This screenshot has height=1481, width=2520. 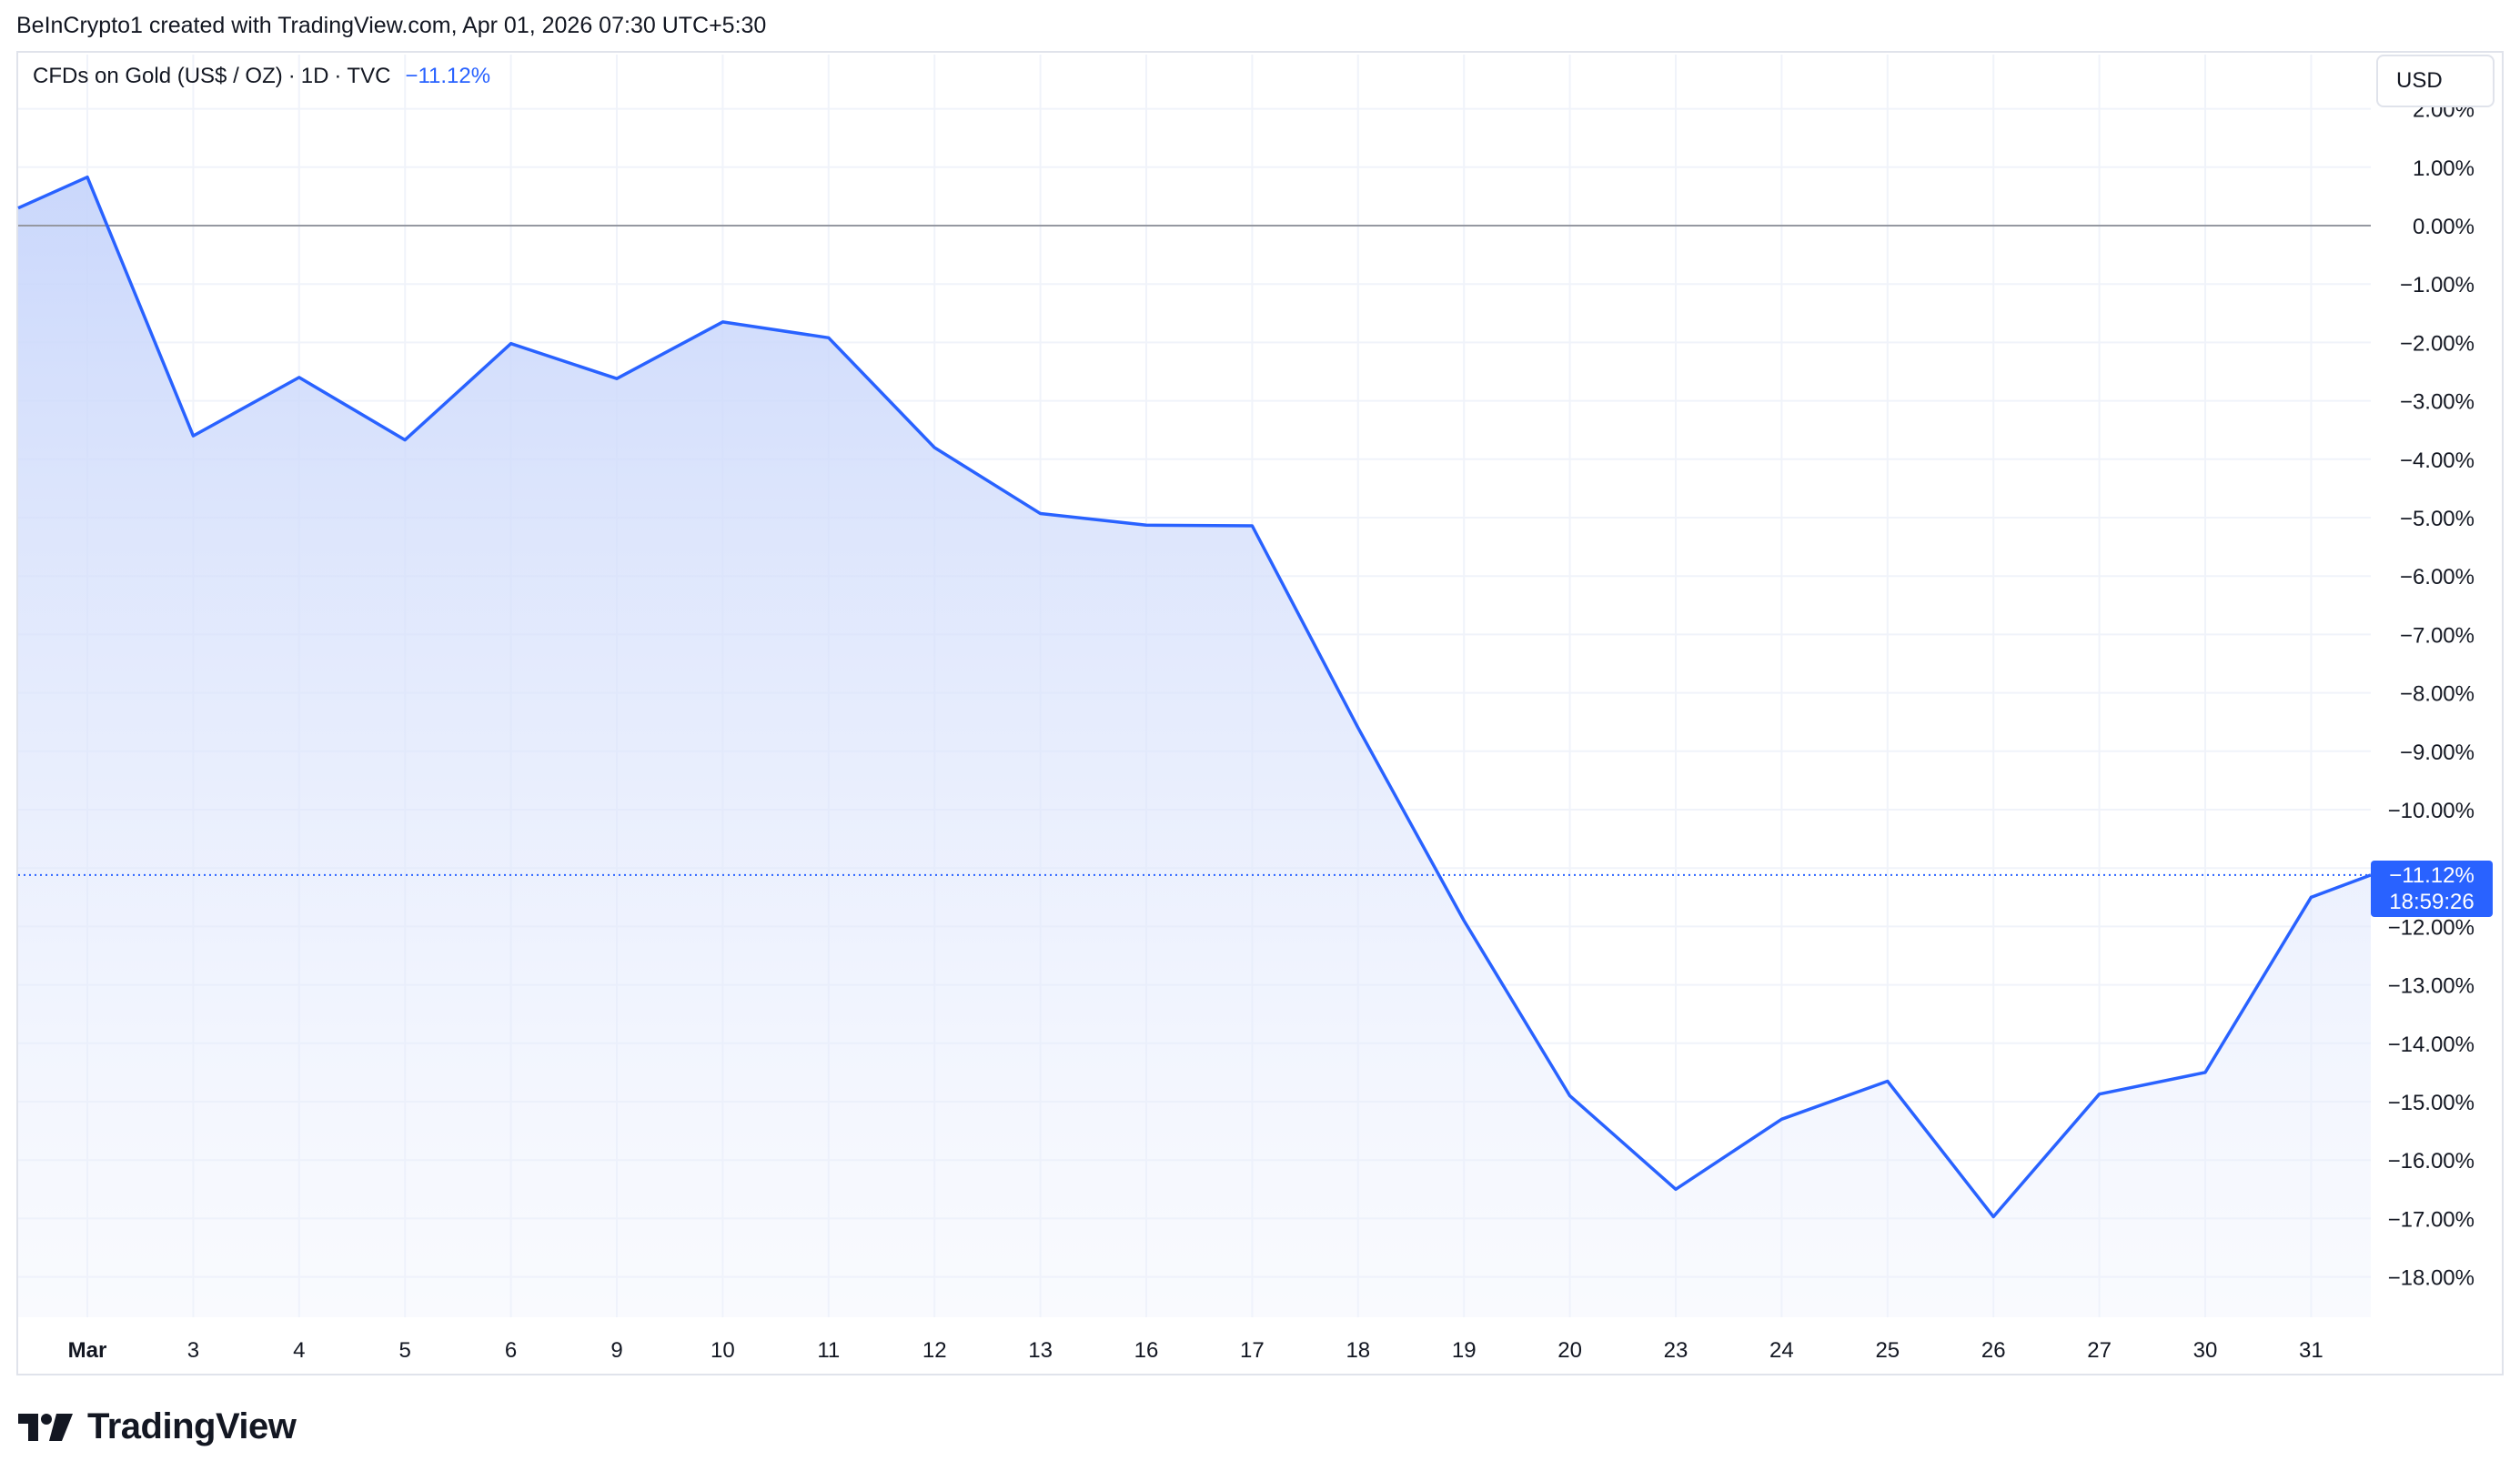 I want to click on x-tick-label: 30, so click(x=2206, y=1350).